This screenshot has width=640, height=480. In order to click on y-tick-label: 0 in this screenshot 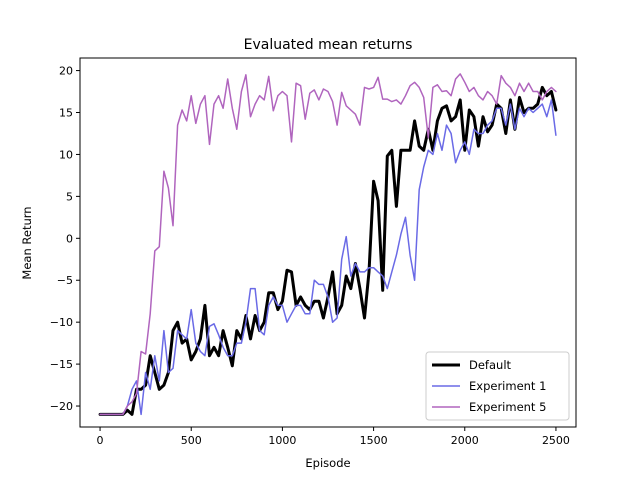, I will do `click(69, 238)`.